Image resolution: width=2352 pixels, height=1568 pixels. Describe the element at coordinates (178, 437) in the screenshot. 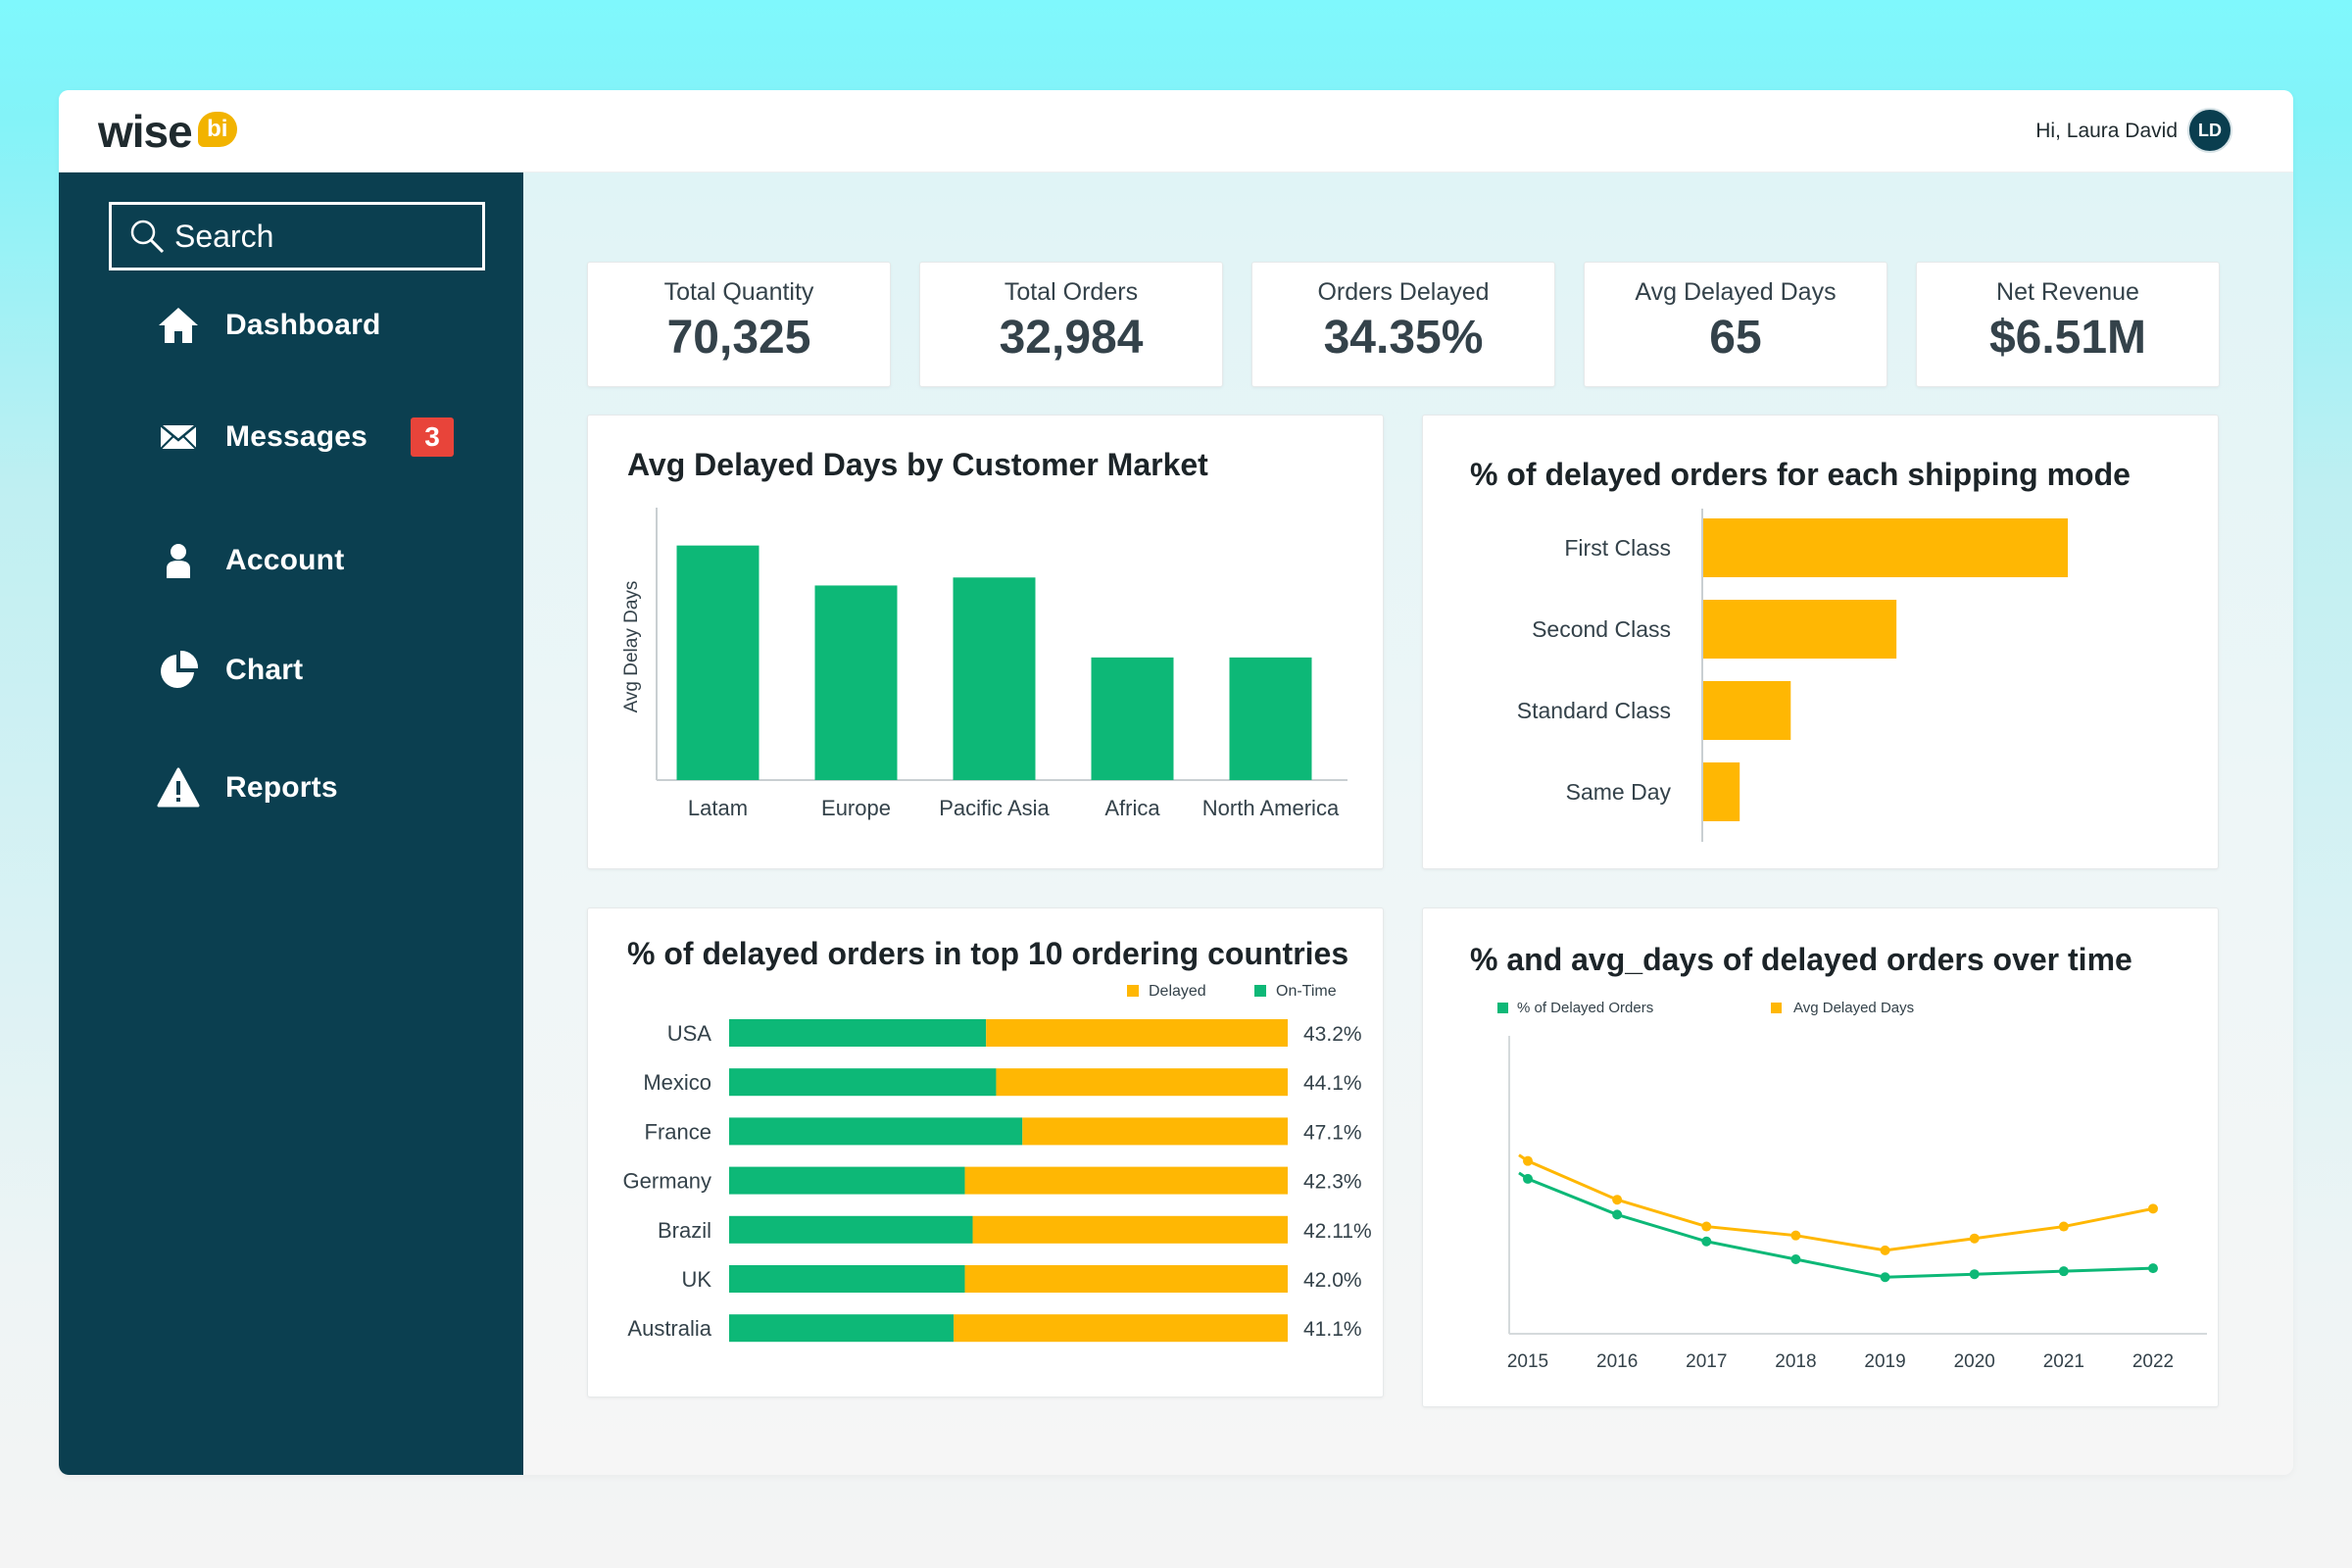

I see `mail-icon` at that location.